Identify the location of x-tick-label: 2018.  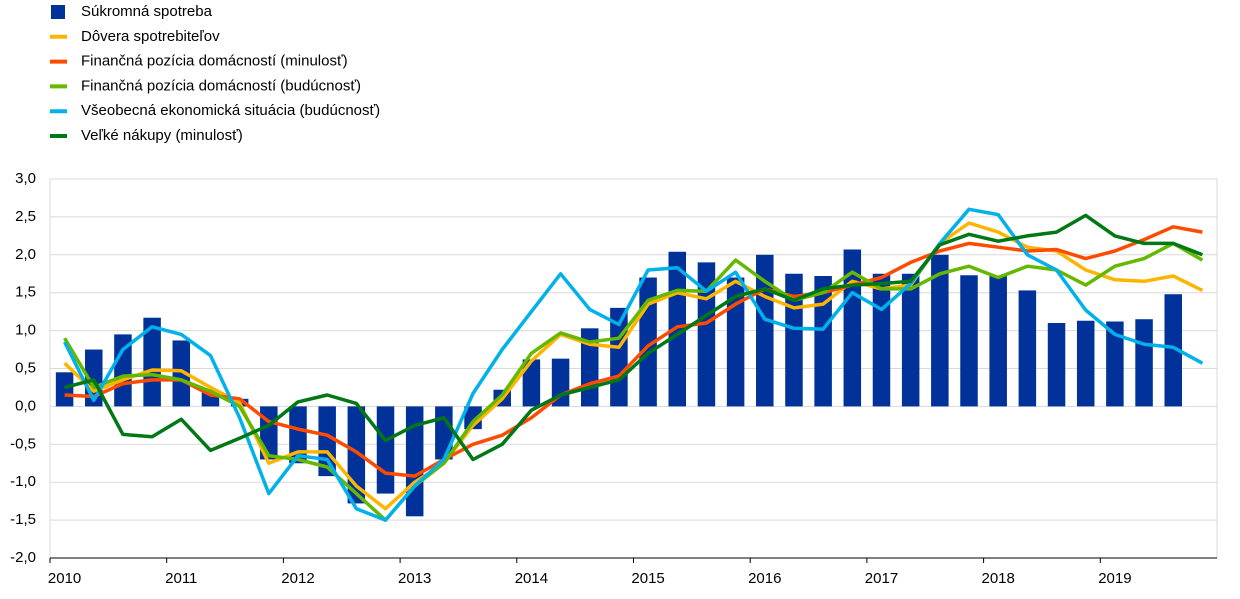
(998, 578).